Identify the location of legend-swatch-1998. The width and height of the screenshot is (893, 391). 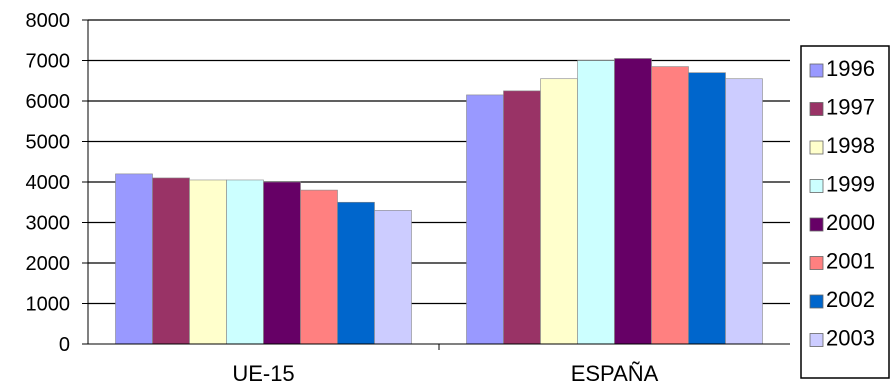
(816, 147).